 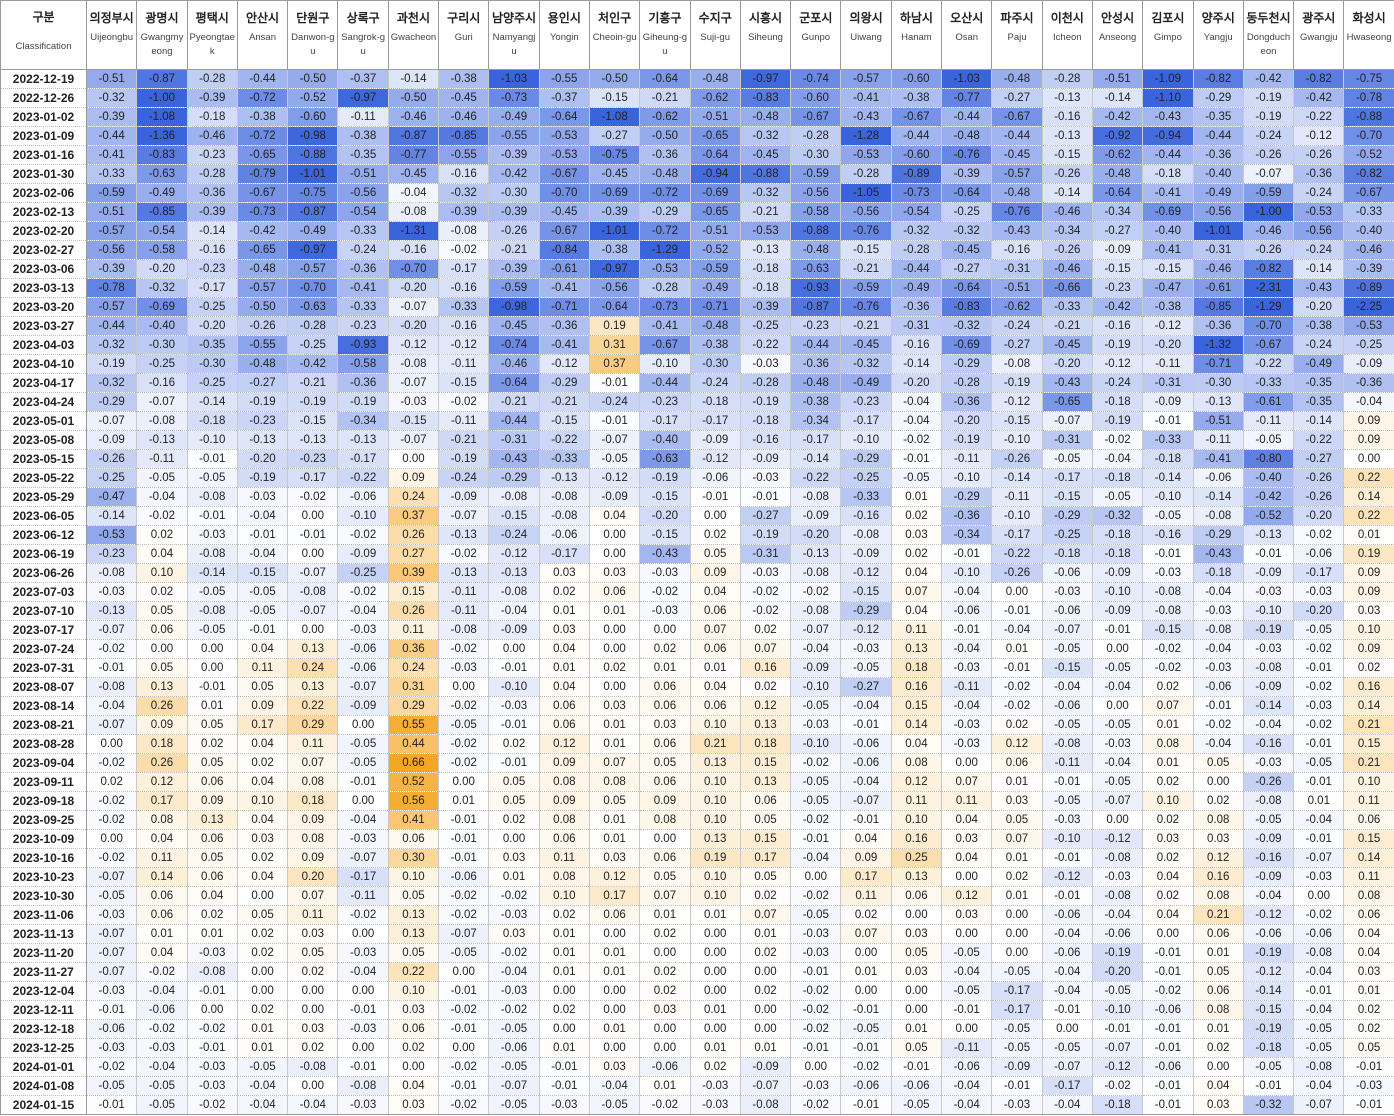 What do you see at coordinates (43, 250) in the screenshot?
I see `row-date-label: 2023-02-27` at bounding box center [43, 250].